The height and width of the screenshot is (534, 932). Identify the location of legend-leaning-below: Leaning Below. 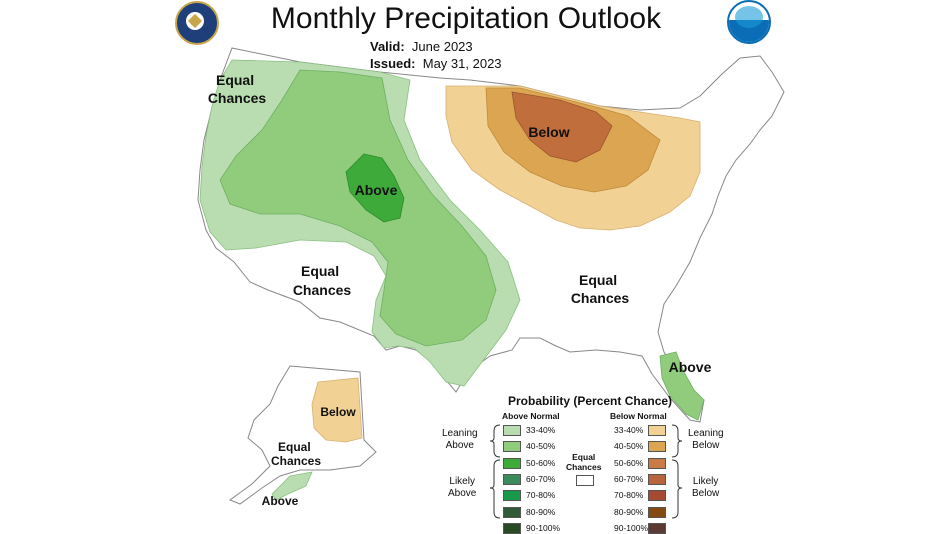
(706, 439).